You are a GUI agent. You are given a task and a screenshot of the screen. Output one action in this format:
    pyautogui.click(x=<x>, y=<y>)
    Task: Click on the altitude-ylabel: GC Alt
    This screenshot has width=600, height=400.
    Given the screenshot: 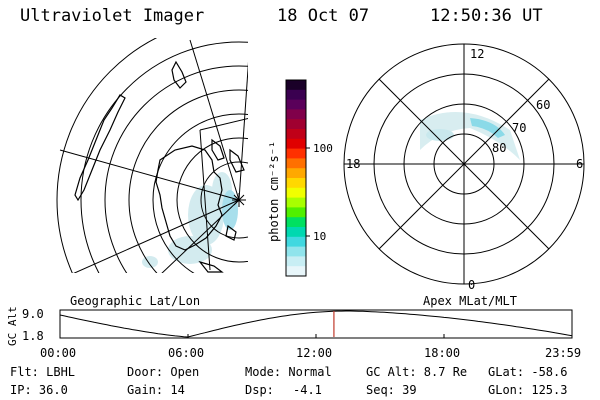 What is the action you would take?
    pyautogui.click(x=12, y=326)
    